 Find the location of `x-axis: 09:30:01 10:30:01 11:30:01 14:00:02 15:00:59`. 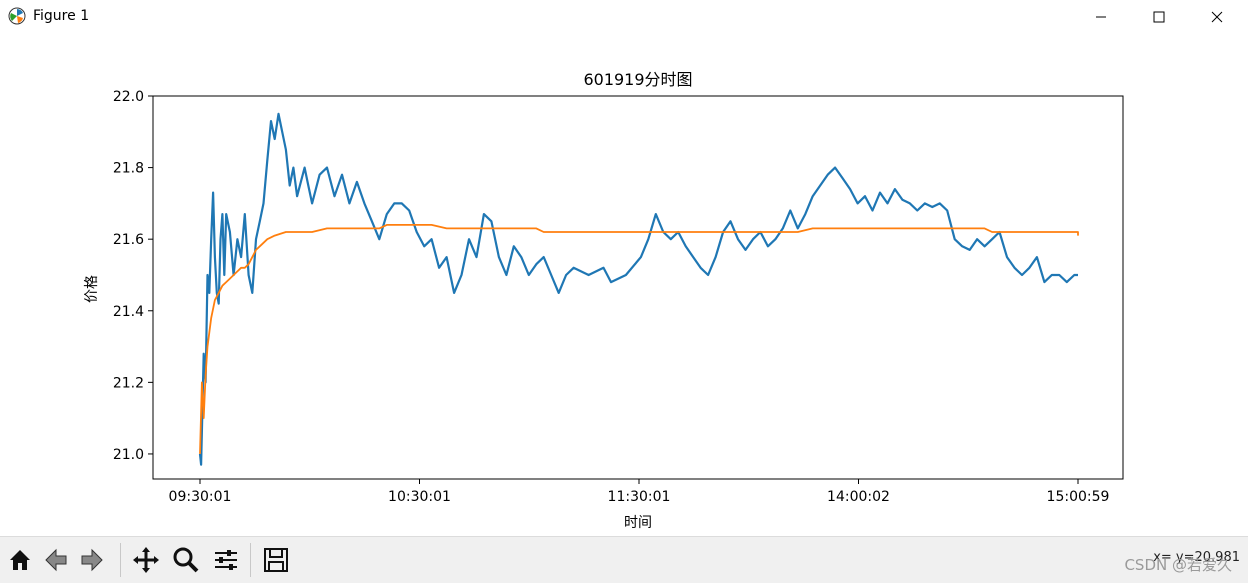

x-axis: 09:30:01 10:30:01 11:30:01 14:00:02 15:00:59 is located at coordinates (639, 492).